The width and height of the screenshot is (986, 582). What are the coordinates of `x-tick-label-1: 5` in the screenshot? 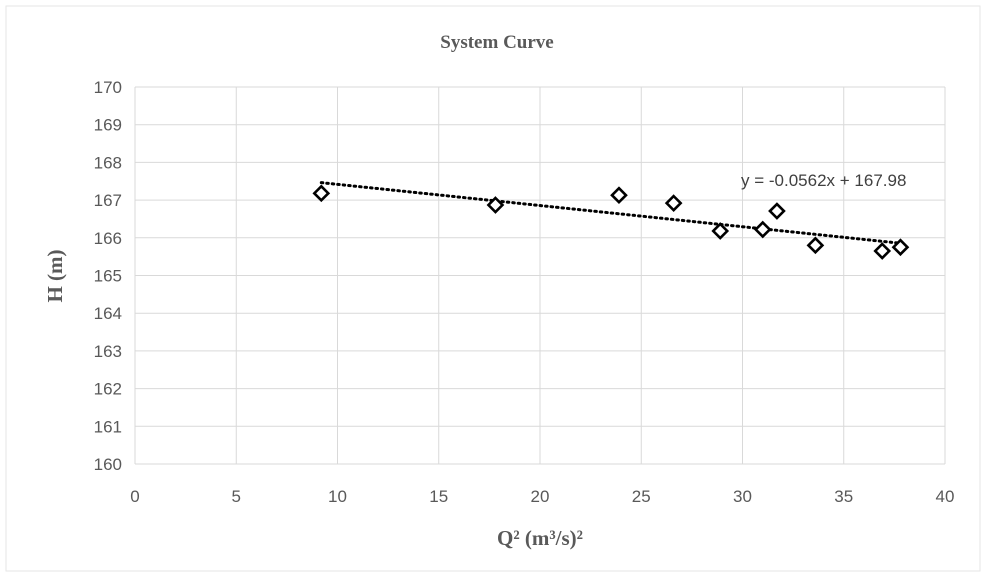 It's located at (236, 496).